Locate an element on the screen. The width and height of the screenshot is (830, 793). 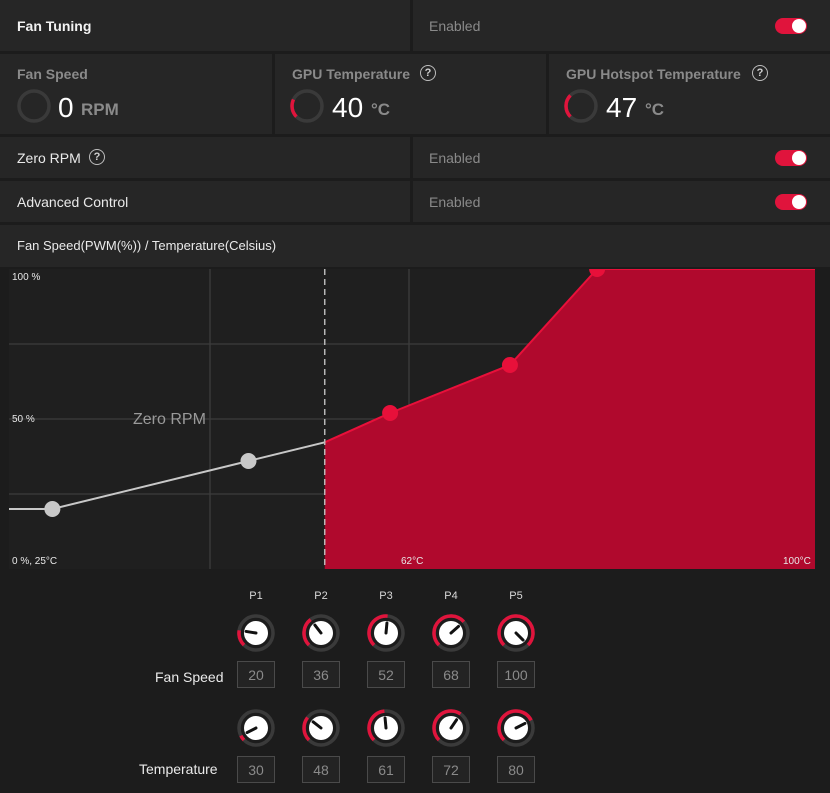
fan-speed-unit: RPM is located at coordinates (100, 109).